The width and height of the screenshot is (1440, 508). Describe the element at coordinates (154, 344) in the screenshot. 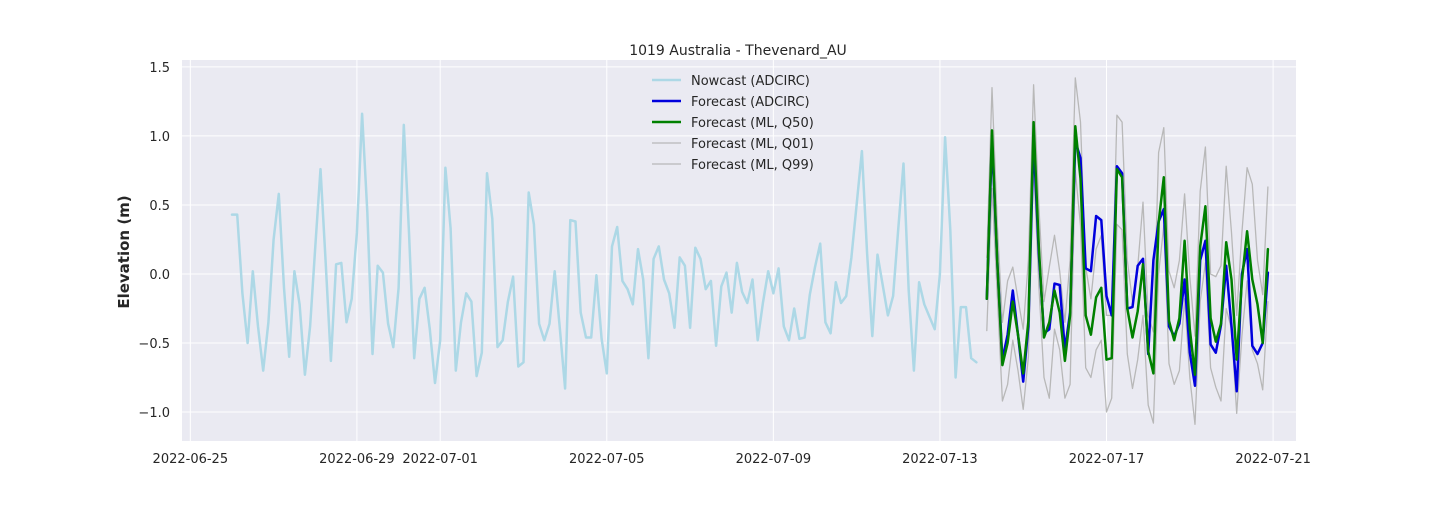

I see `y-tick-label: −0.5` at that location.